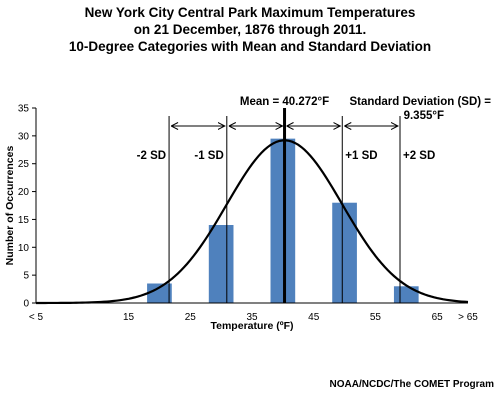 The height and width of the screenshot is (400, 500). Describe the element at coordinates (24, 109) in the screenshot. I see `y-tick-label-7: 35` at that location.